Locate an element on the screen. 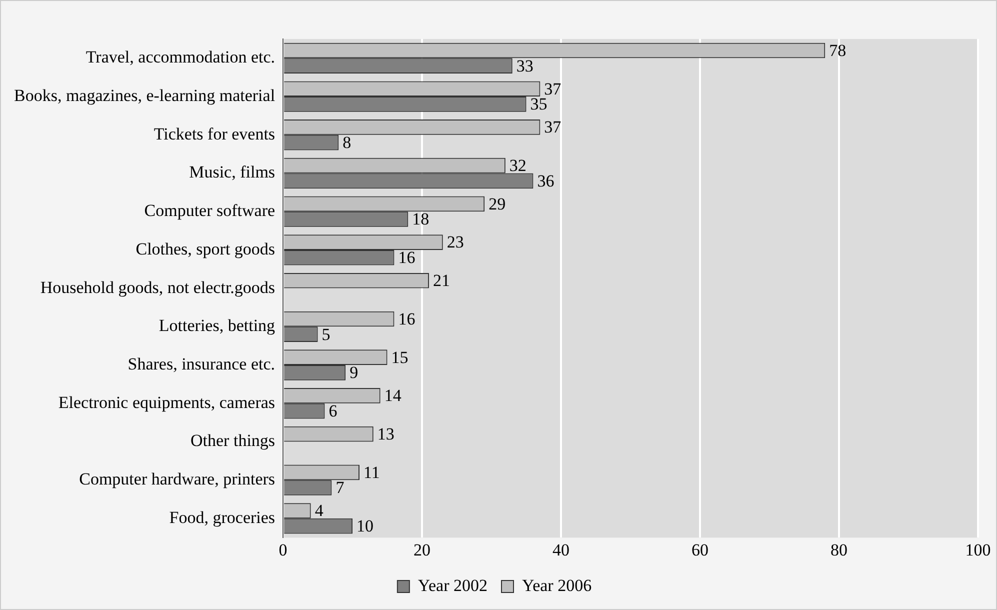 The image size is (997, 610). data-label: 23 is located at coordinates (455, 242).